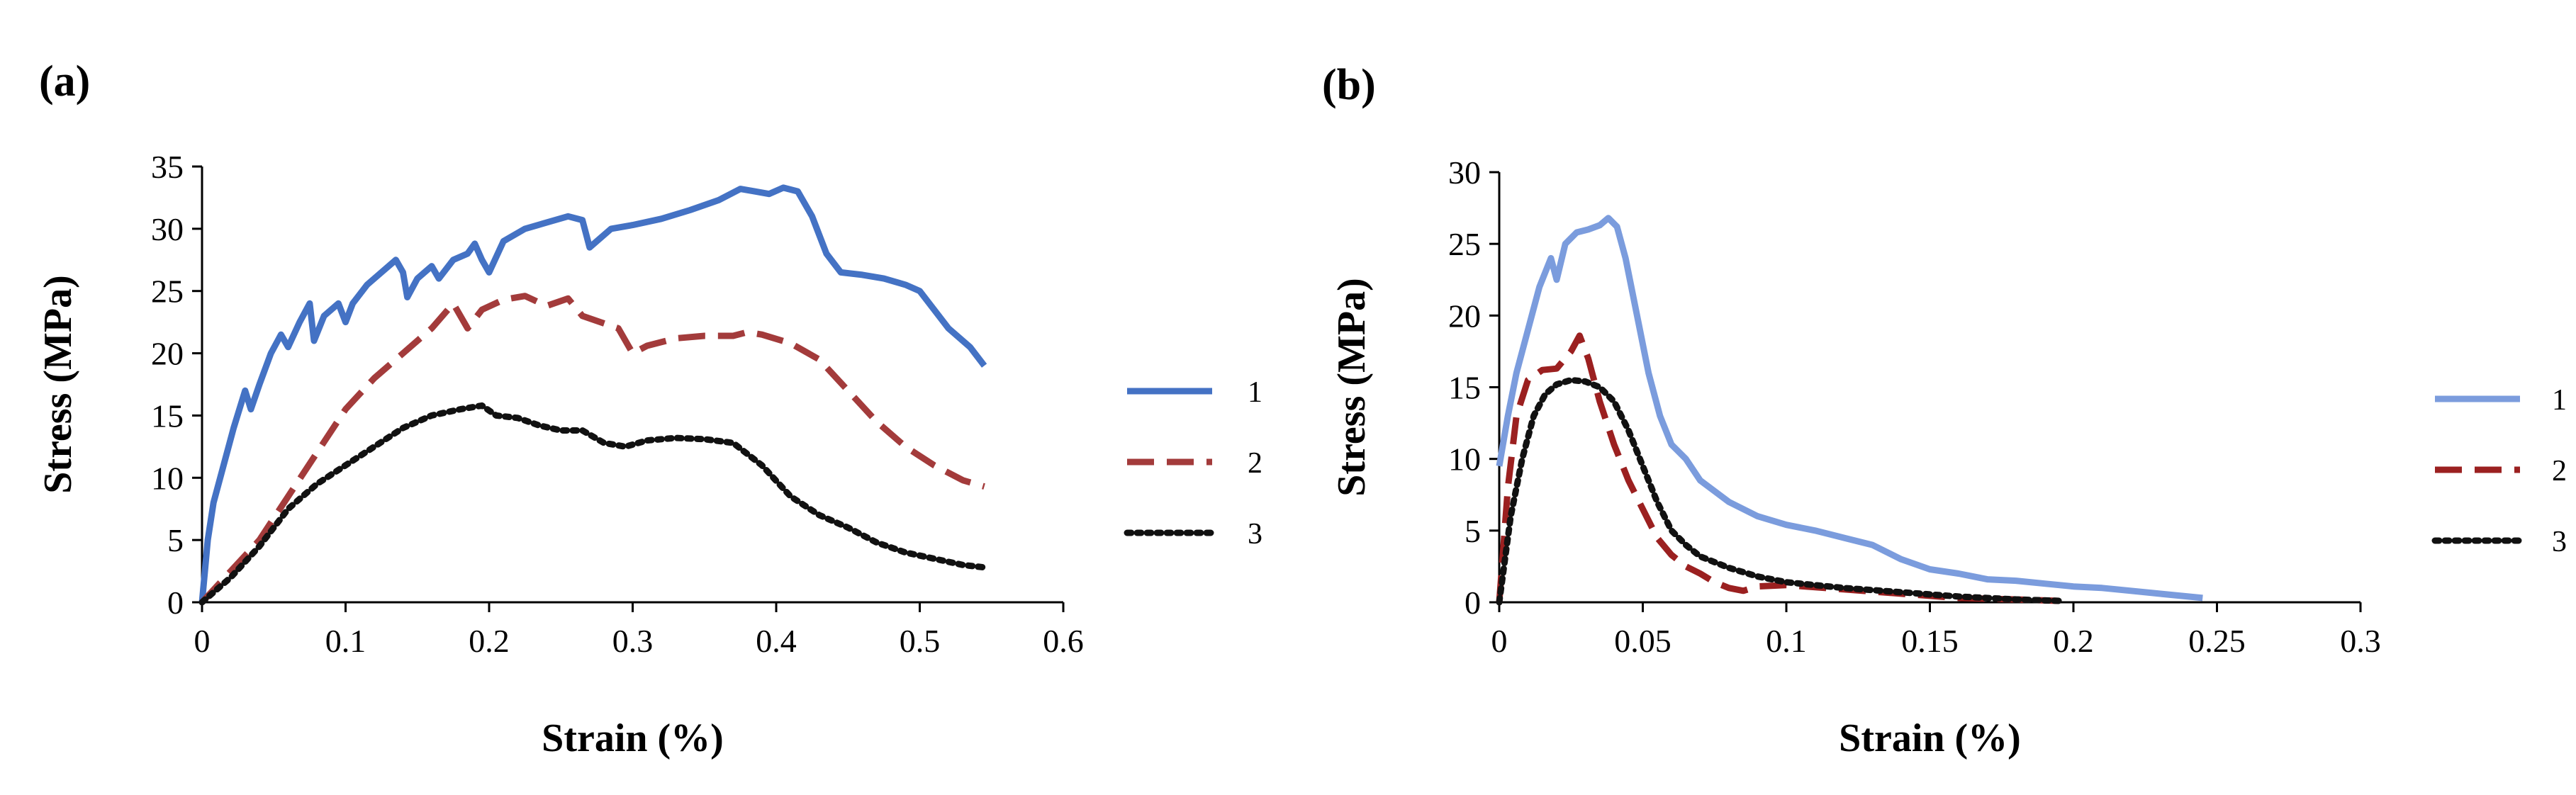 The width and height of the screenshot is (2576, 795). Describe the element at coordinates (776, 641) in the screenshot. I see `x-tick-label: 0.4` at that location.